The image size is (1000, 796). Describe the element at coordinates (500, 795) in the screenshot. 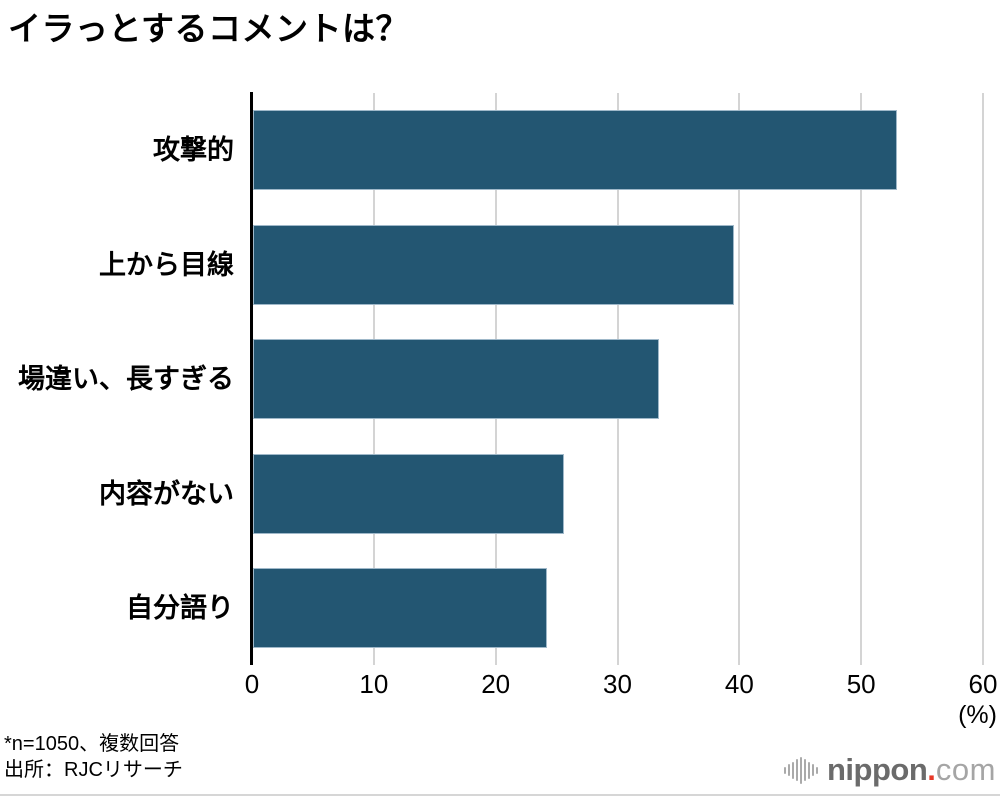

I see `bottom-border-line` at that location.